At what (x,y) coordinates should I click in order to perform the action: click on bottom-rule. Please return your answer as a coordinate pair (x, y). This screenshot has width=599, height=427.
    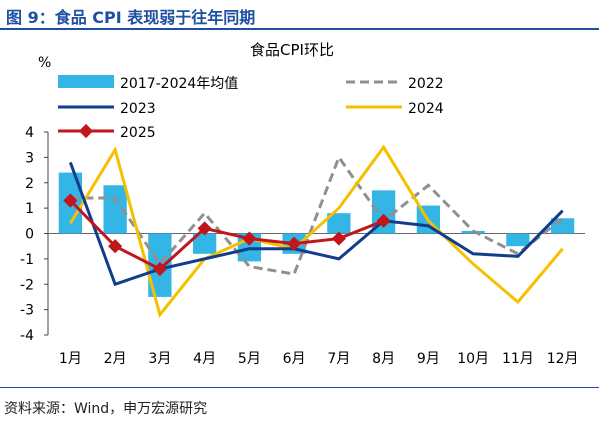
    Looking at the image, I should click on (299, 387).